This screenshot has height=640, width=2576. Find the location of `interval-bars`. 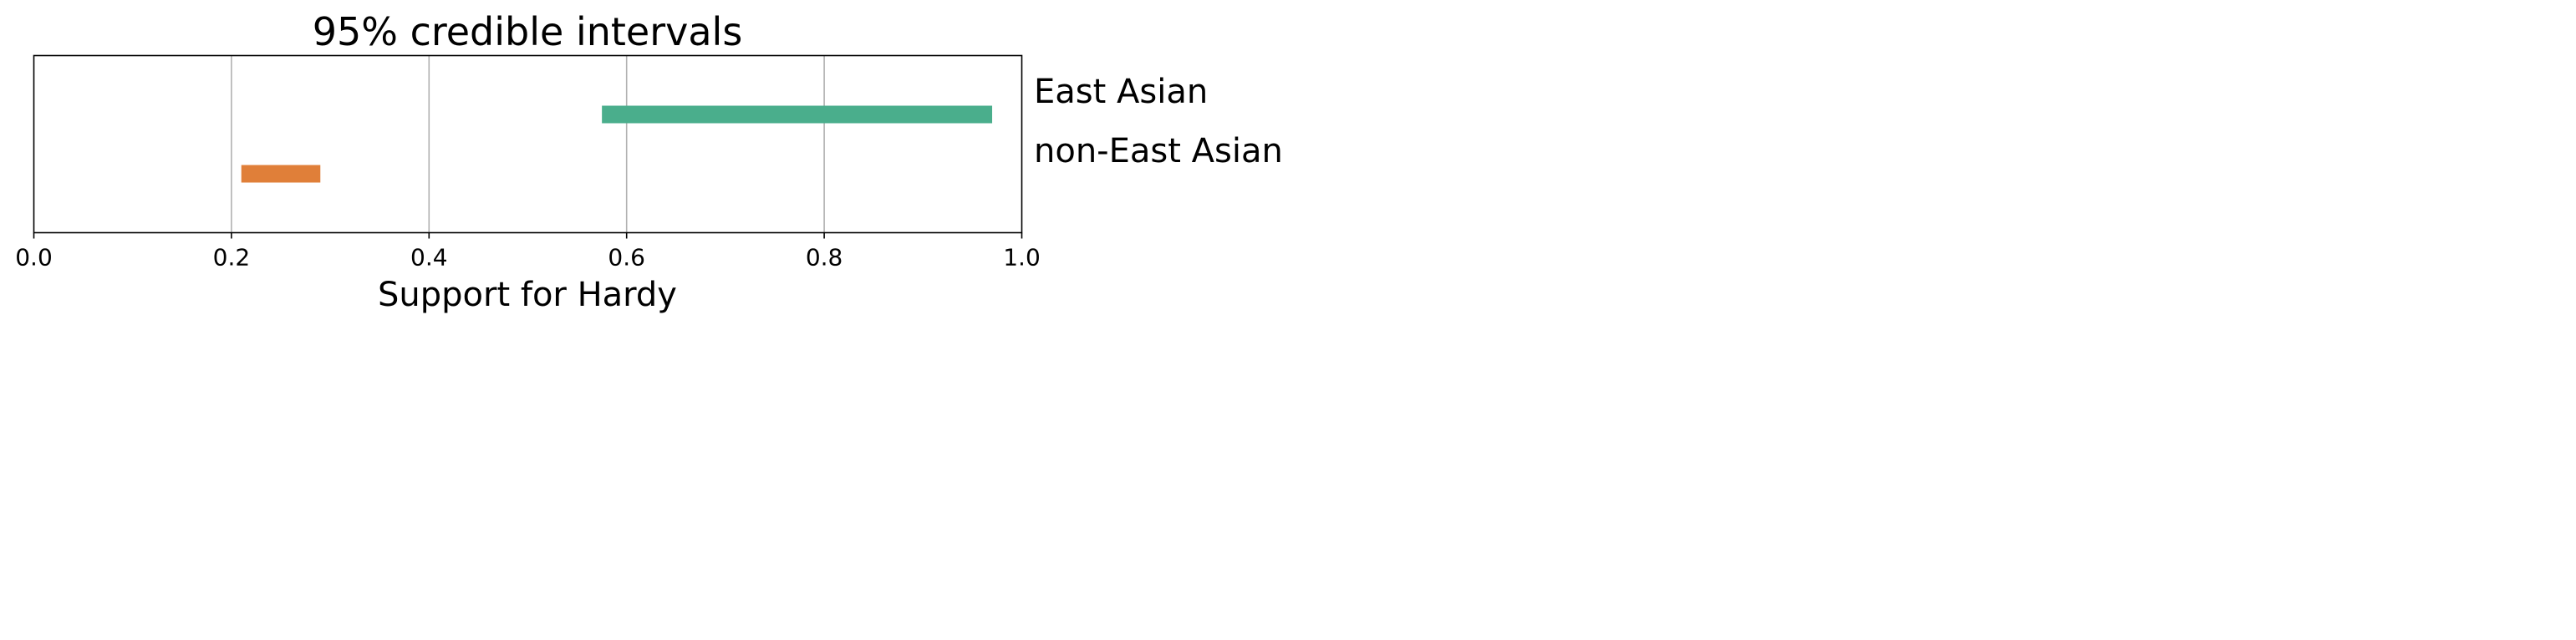

interval-bars is located at coordinates (617, 144).